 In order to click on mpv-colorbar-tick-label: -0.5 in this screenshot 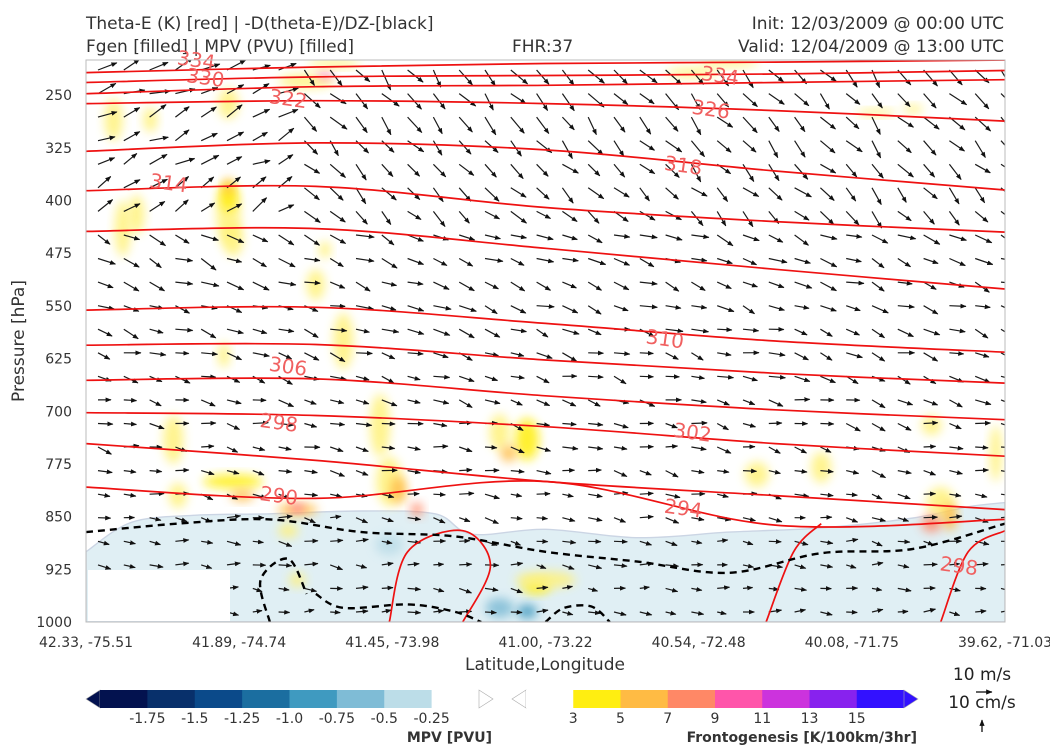, I will do `click(384, 719)`.